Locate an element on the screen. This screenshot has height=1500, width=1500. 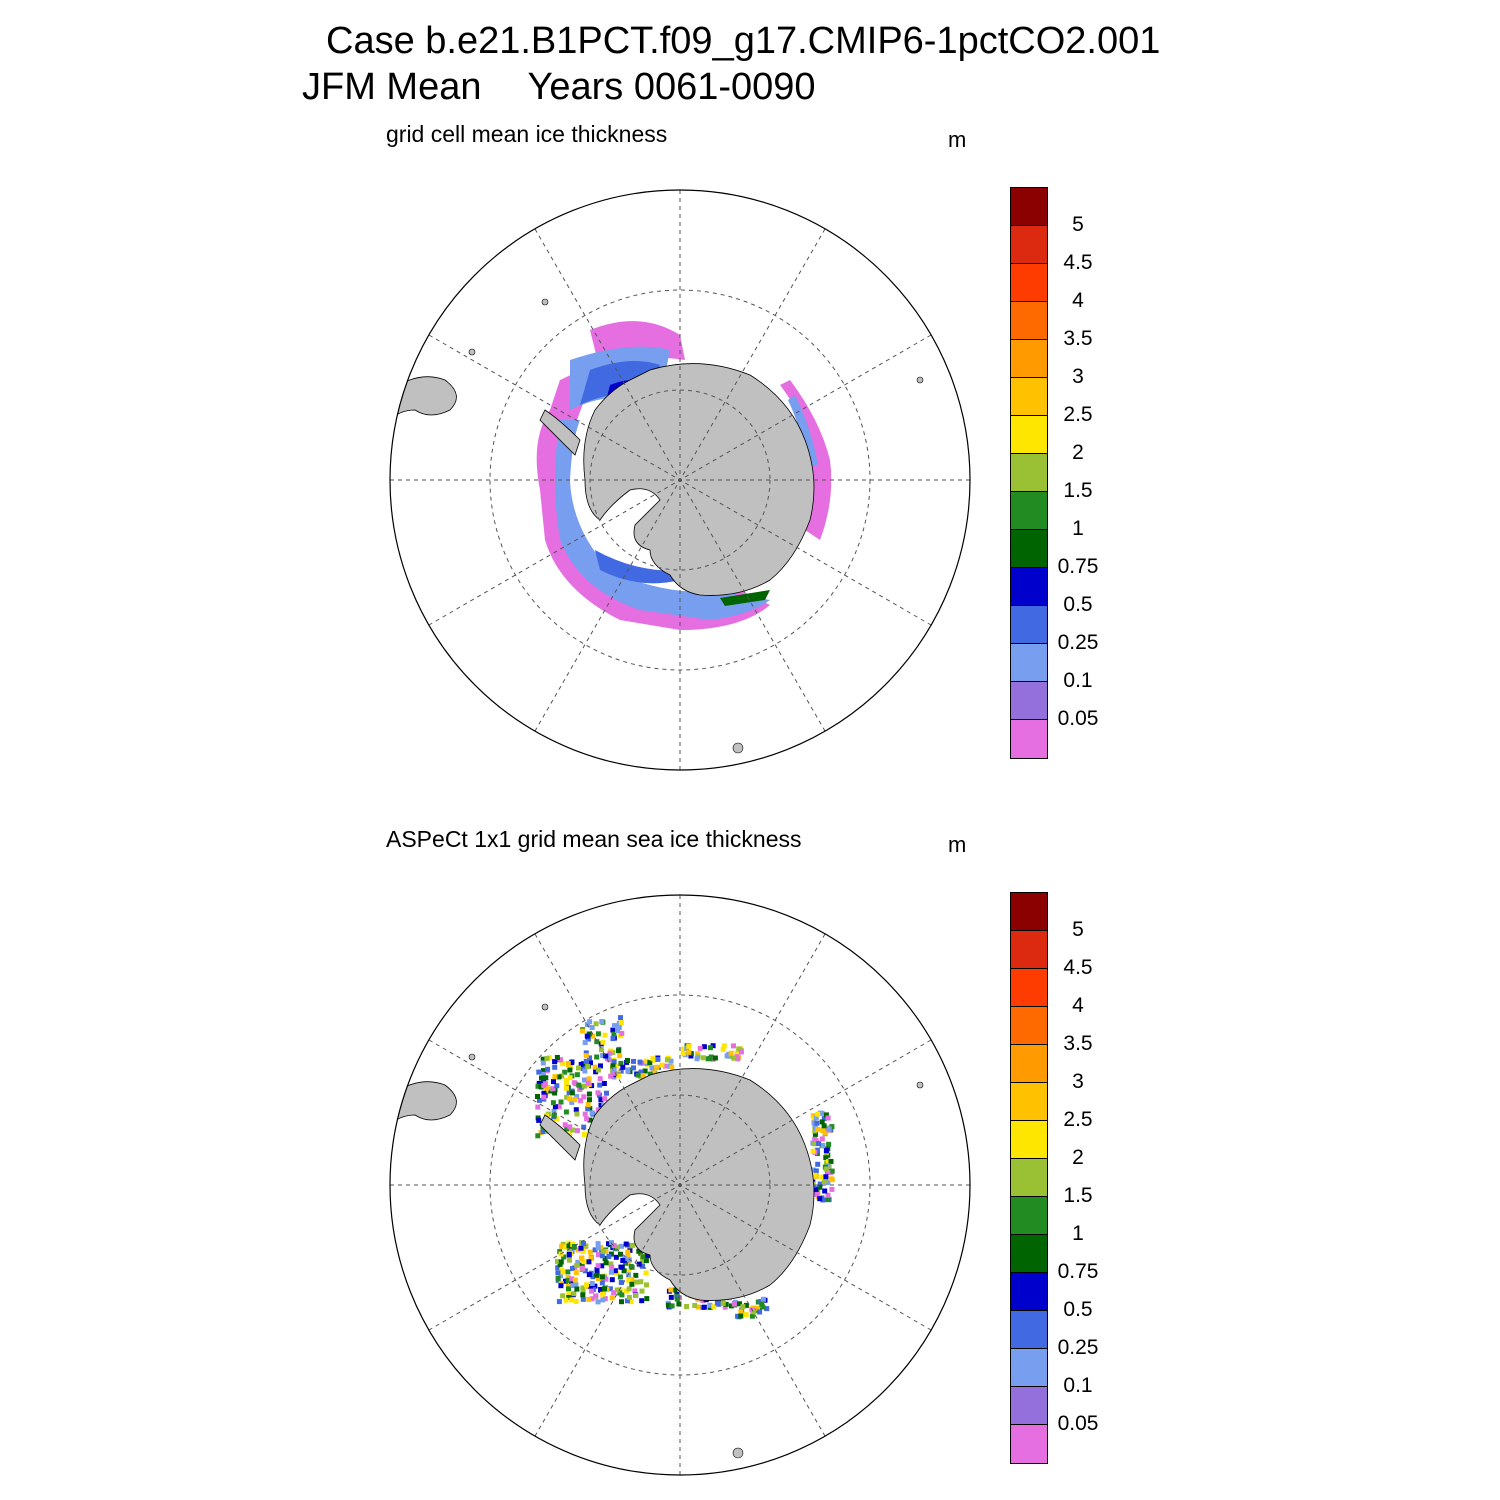
colorbar-tick-label: 3.5 is located at coordinates (1078, 338).